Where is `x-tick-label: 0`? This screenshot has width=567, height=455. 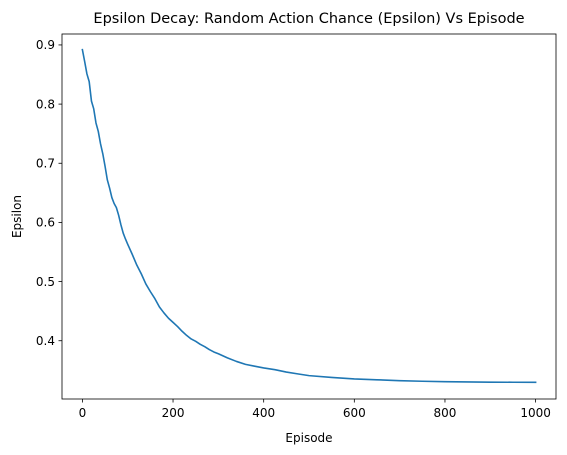
x-tick-label: 0 is located at coordinates (83, 413).